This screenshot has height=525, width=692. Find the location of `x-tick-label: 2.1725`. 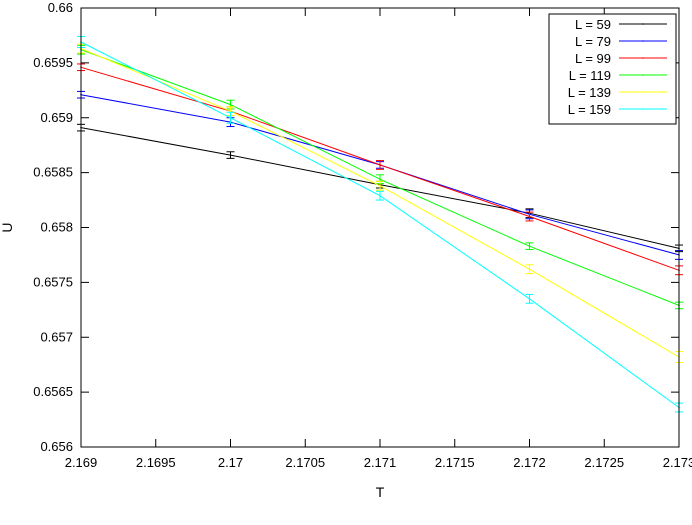

x-tick-label: 2.1725 is located at coordinates (604, 462).